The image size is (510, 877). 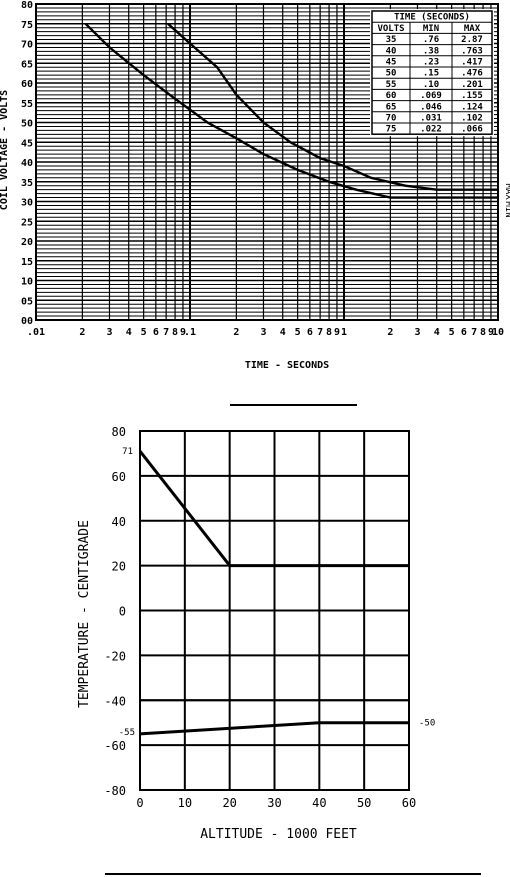 I want to click on x-tick-label: 50, so click(x=364, y=803).